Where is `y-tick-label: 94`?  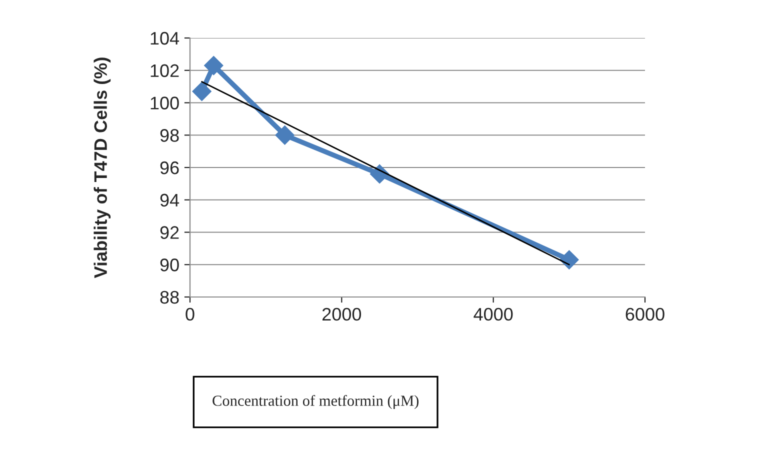
y-tick-label: 94 is located at coordinates (170, 200).